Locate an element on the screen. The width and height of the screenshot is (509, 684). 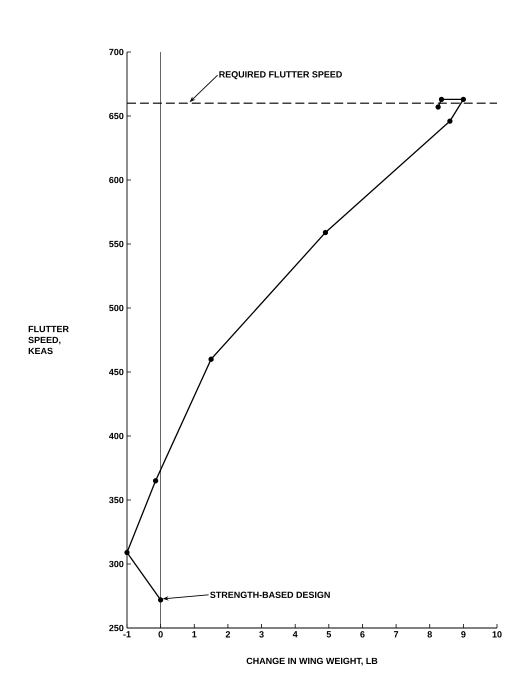
y-axis-title: FLUTTER SPEED, KEAS is located at coordinates (48, 340).